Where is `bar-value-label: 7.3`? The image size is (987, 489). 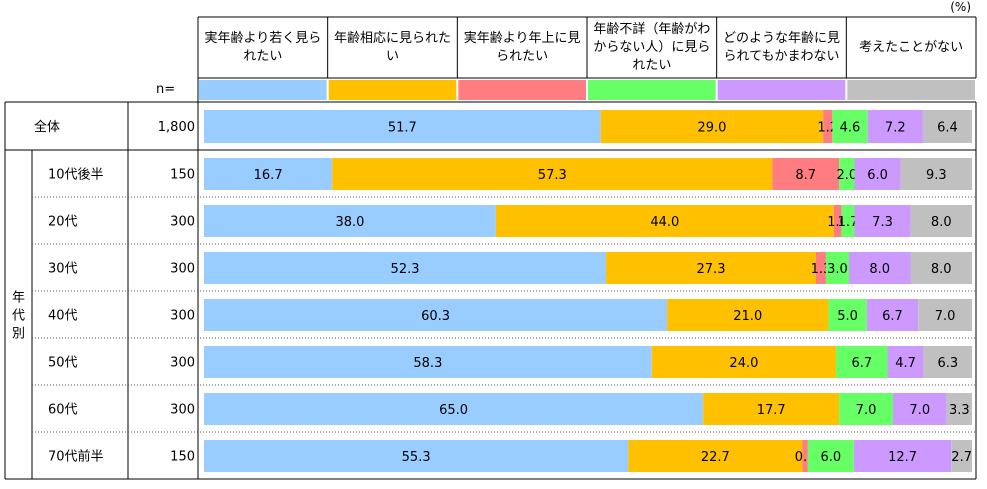
bar-value-label: 7.3 is located at coordinates (882, 222).